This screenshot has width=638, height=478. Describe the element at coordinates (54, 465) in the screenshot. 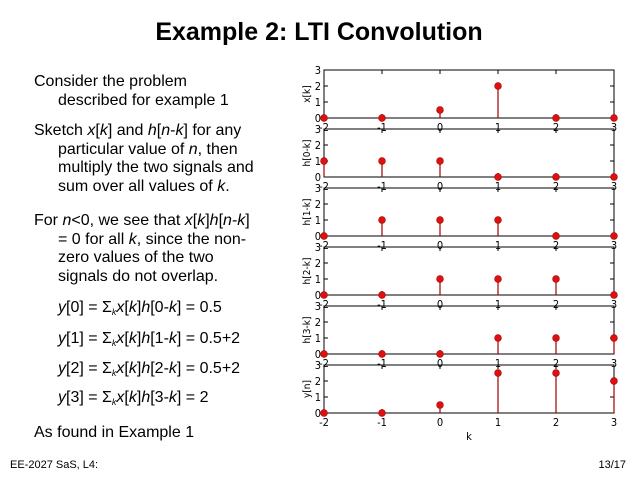

I see `footer-course: EE-2027 SaS, L4:` at that location.